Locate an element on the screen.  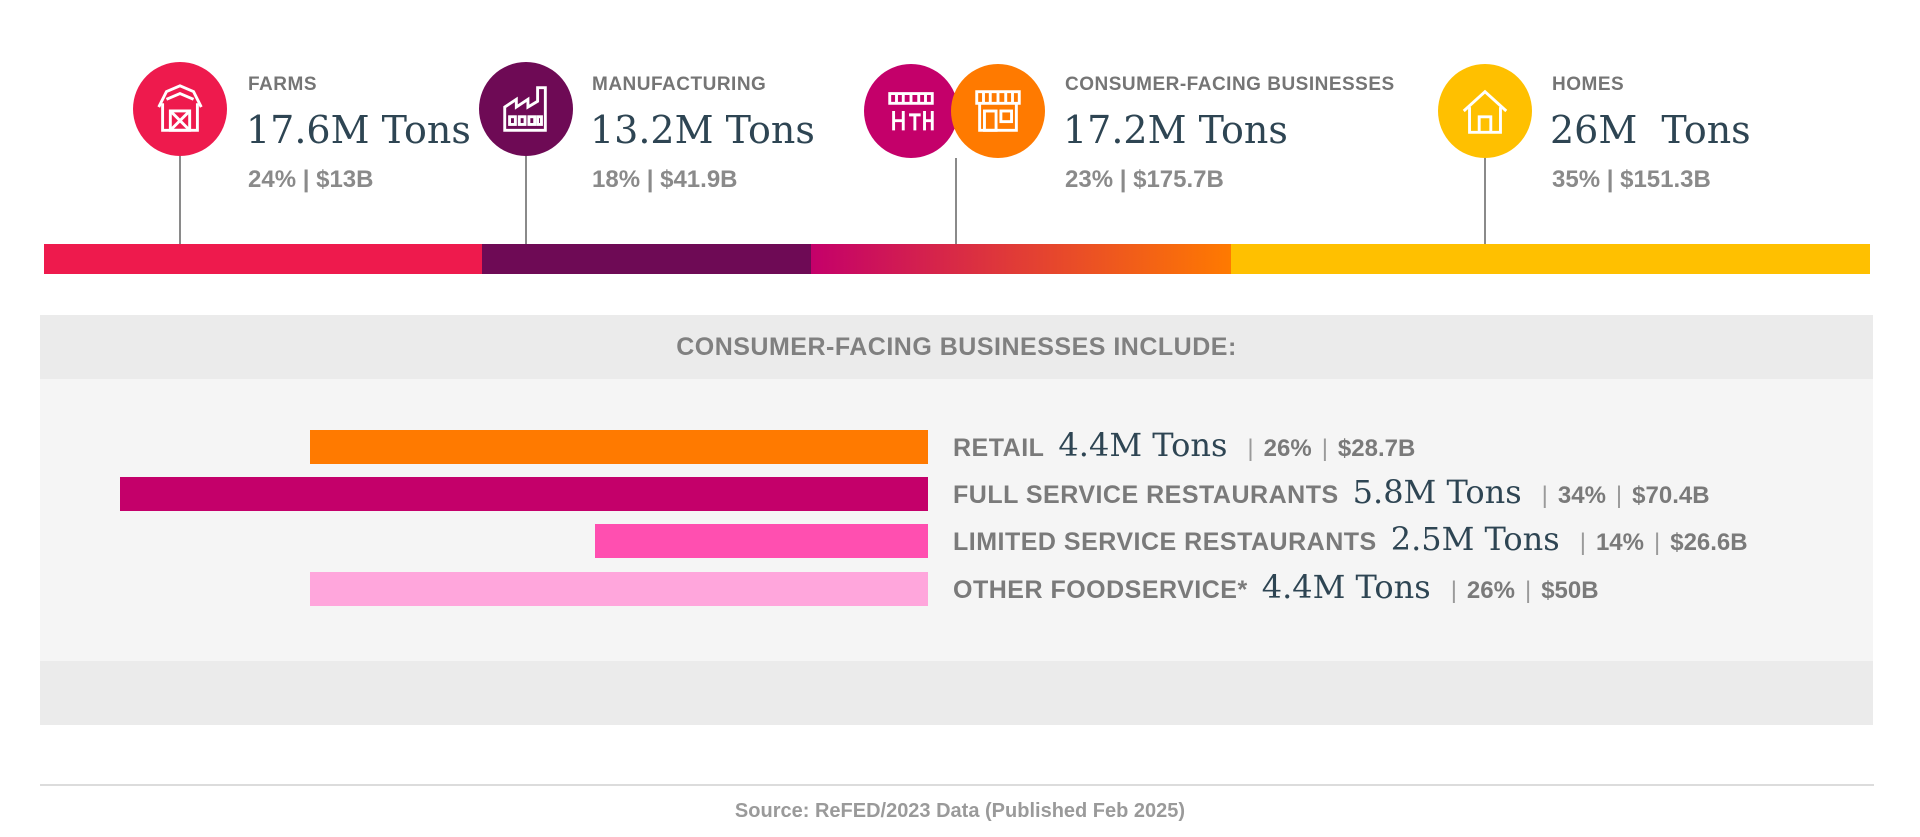
row-value: $70.4B is located at coordinates (1671, 495).